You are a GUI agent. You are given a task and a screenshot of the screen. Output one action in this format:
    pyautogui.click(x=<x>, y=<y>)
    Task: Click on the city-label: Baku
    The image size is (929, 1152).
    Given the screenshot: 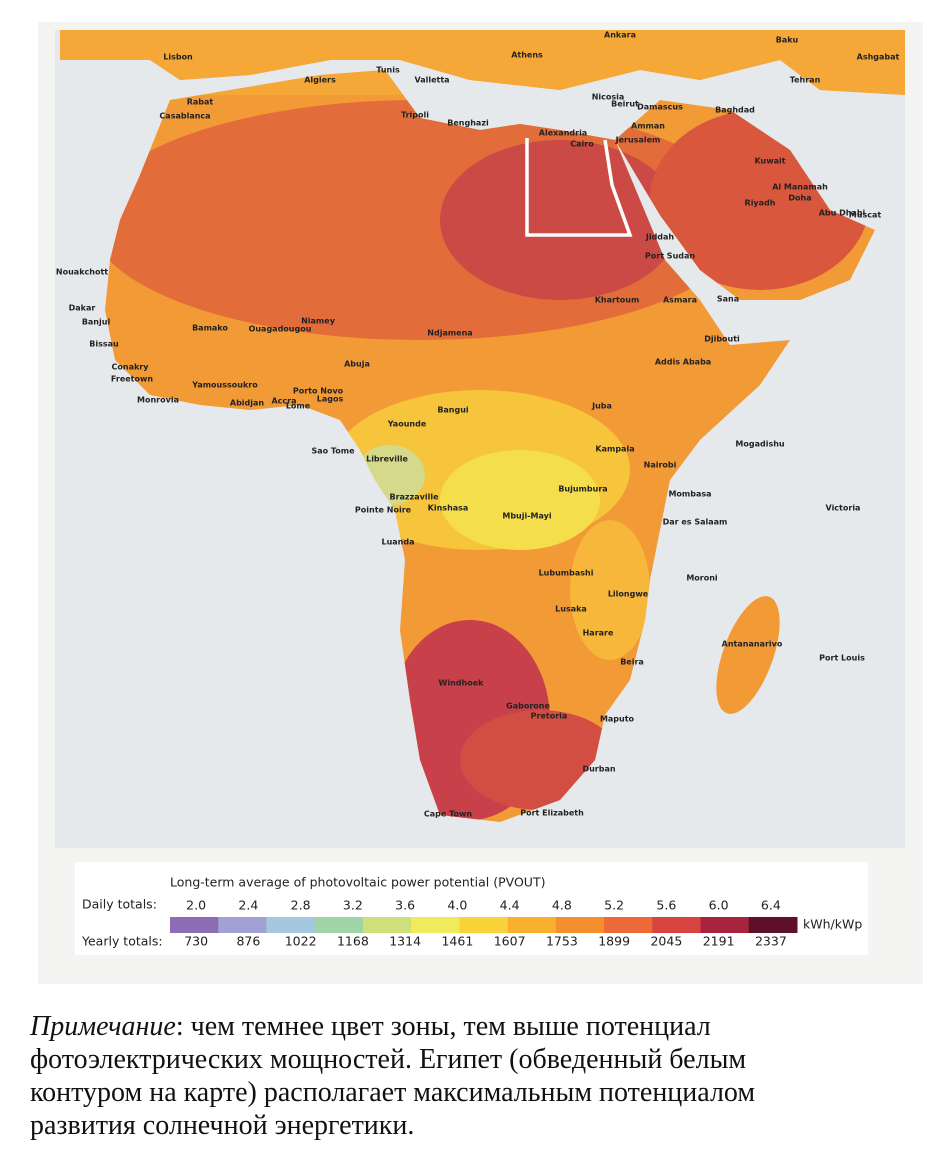 What is the action you would take?
    pyautogui.click(x=787, y=40)
    